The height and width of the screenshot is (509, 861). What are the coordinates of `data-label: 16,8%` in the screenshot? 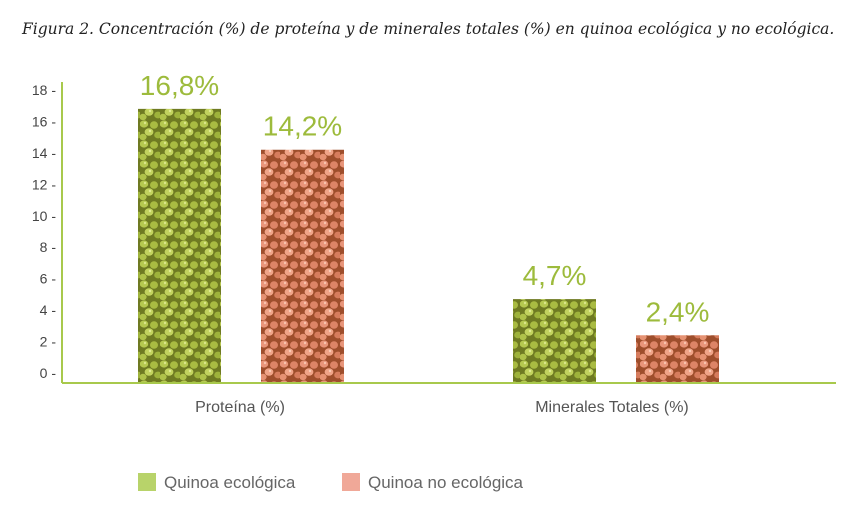 It's located at (179, 85).